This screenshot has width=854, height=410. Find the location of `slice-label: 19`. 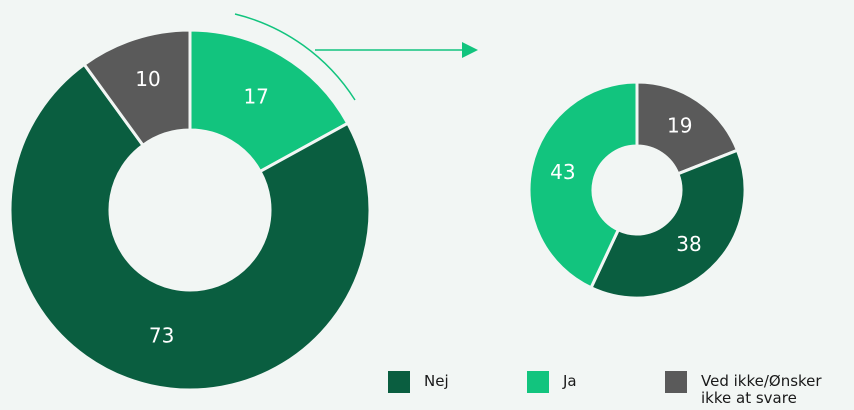

slice-label: 19 is located at coordinates (679, 126).